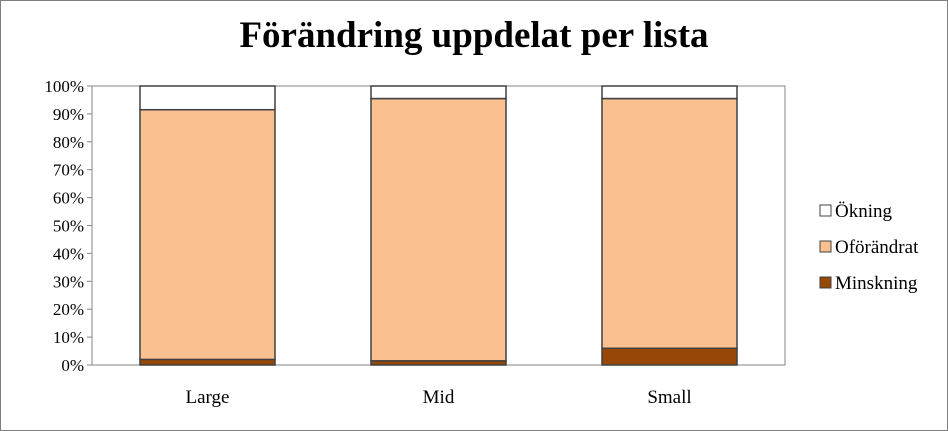 This screenshot has height=431, width=948. Describe the element at coordinates (68, 226) in the screenshot. I see `y-tick-label: 50%` at that location.